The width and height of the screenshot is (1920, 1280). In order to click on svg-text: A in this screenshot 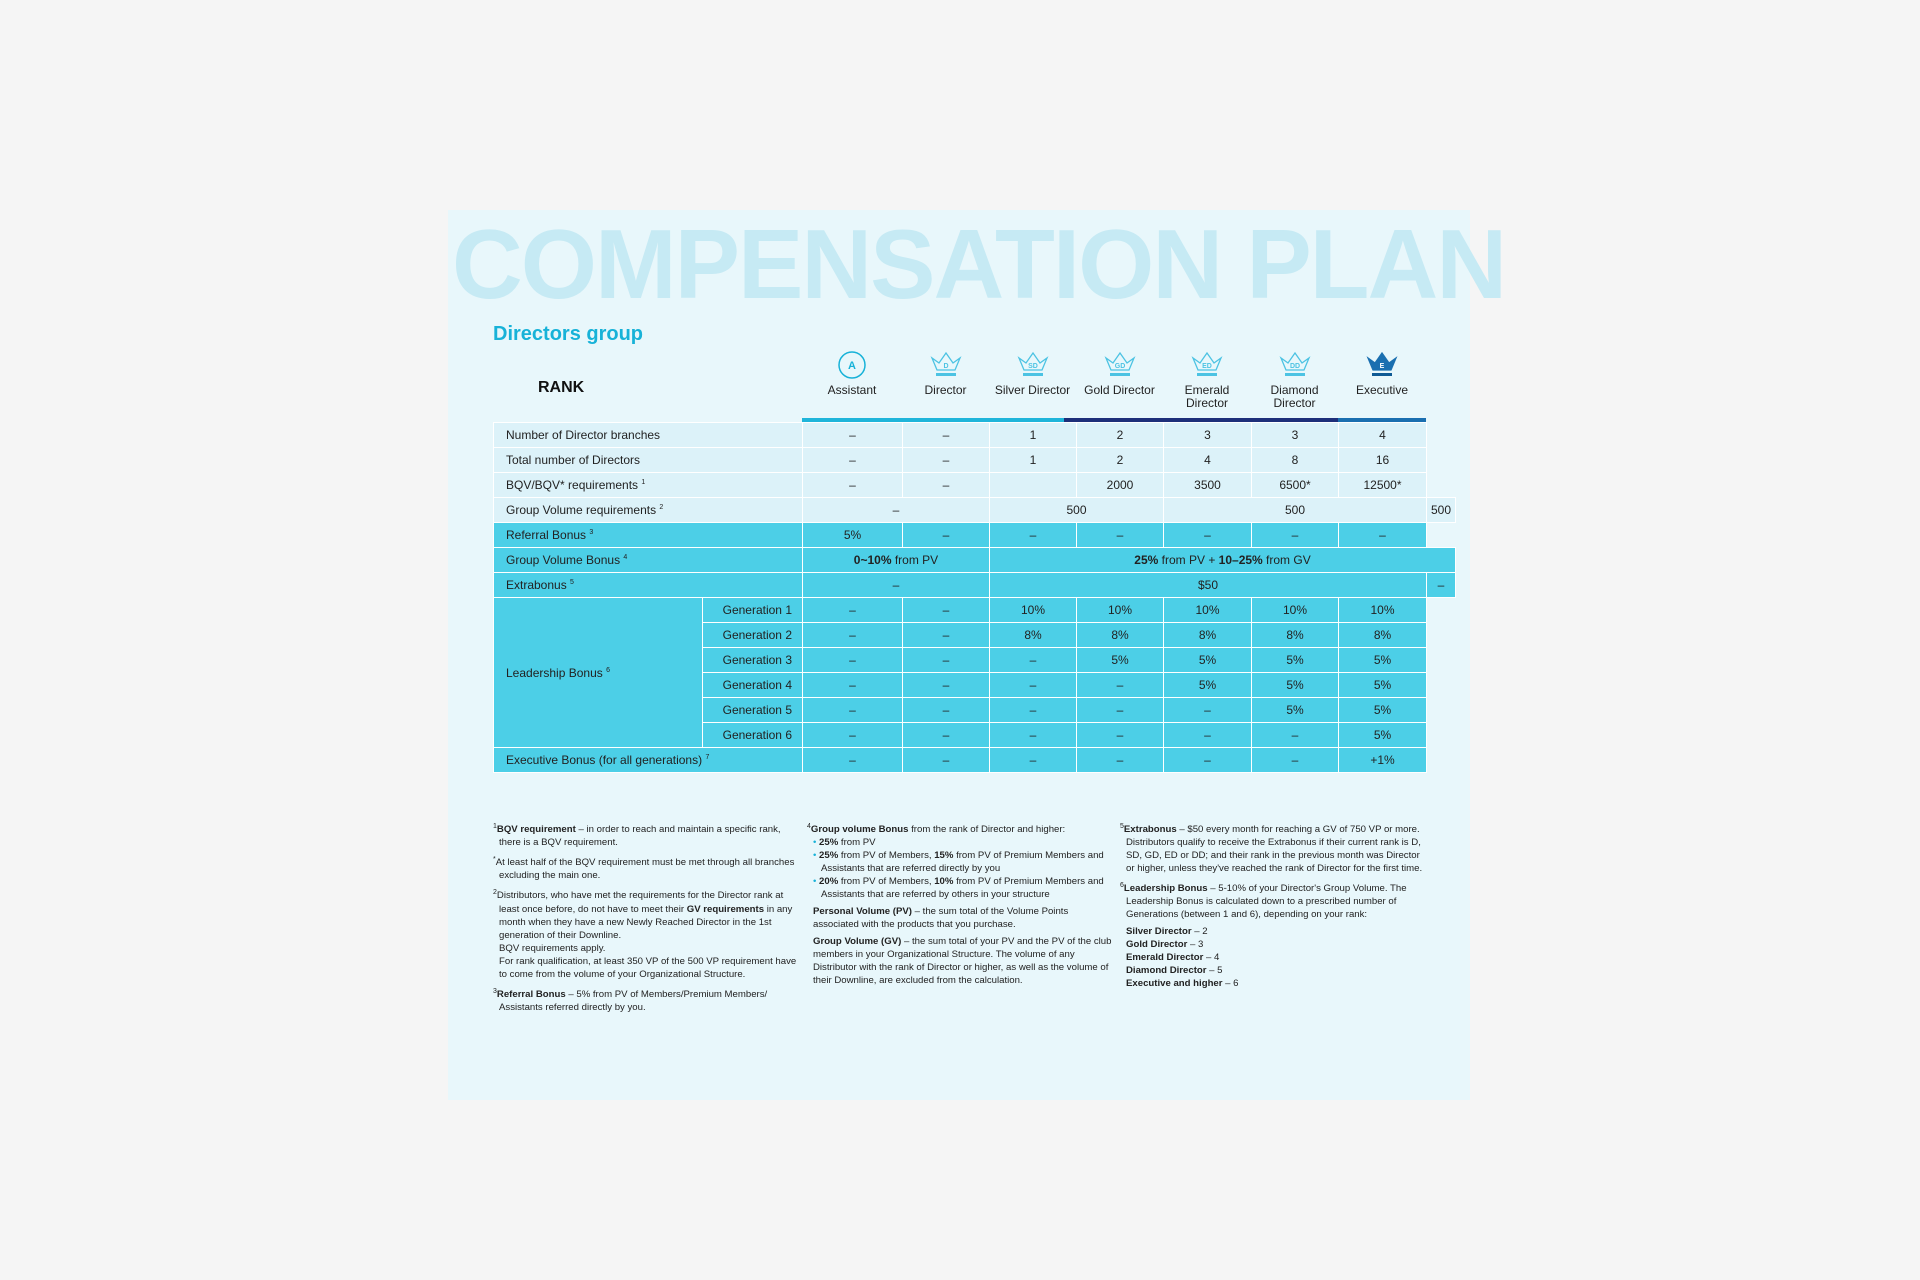, I will do `click(852, 366)`.